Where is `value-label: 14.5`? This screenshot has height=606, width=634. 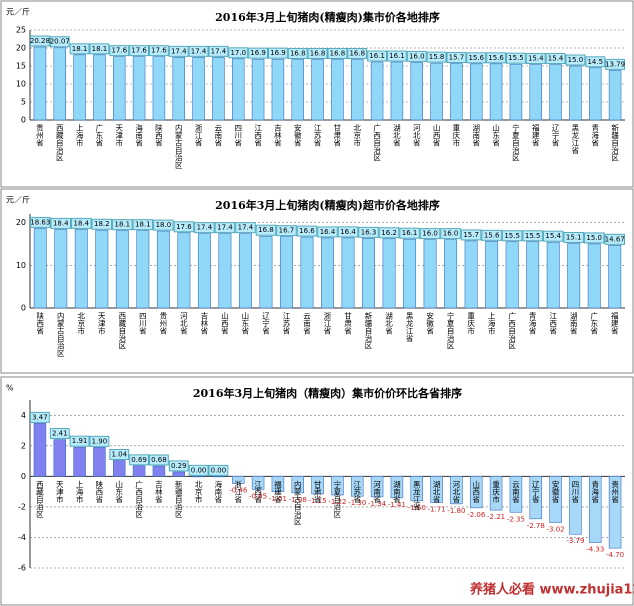 value-label: 14.5 is located at coordinates (595, 62).